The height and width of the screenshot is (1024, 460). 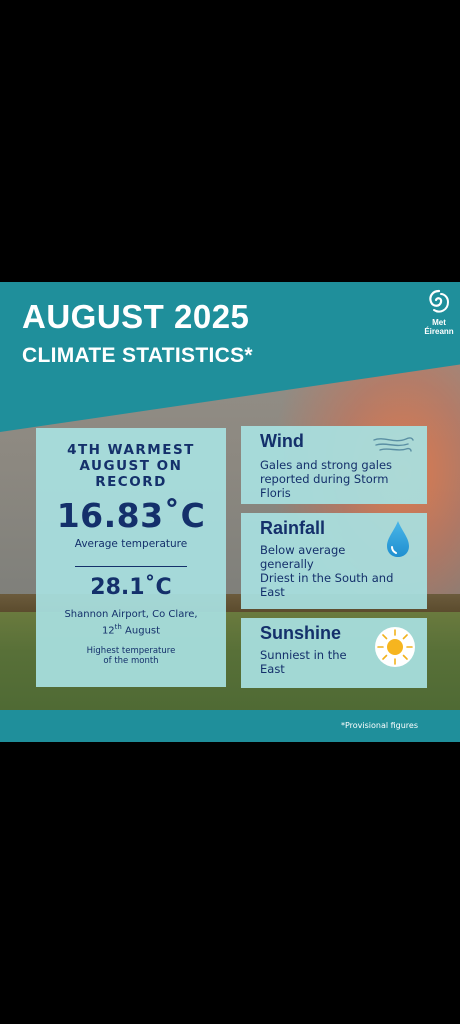 I want to click on logo-text-met: Met, so click(x=439, y=322).